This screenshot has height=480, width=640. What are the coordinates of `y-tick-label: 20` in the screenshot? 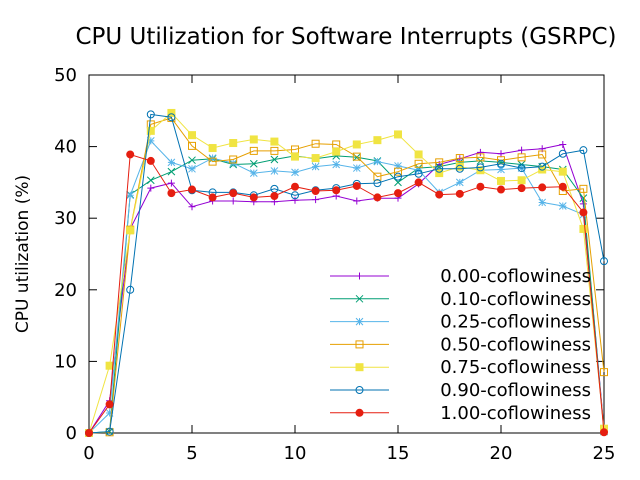 It's located at (65, 290).